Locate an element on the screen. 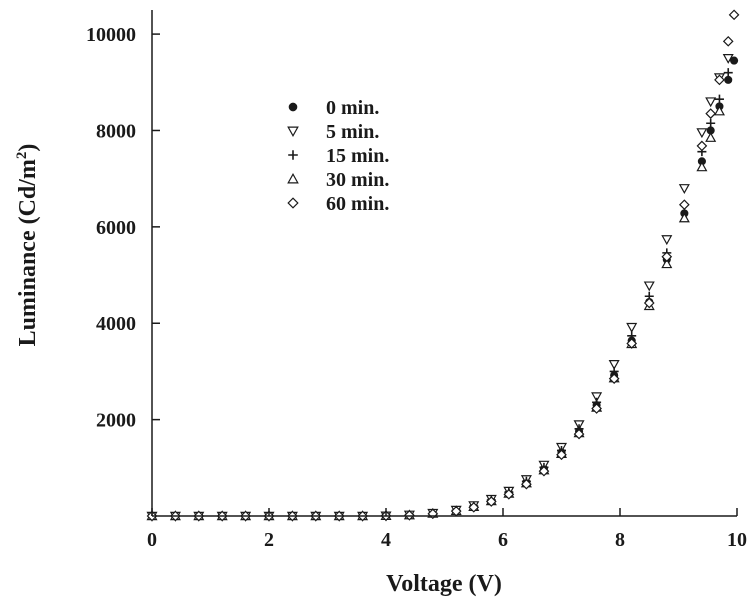 The height and width of the screenshot is (609, 752). x-tick-label: 8 is located at coordinates (620, 540).